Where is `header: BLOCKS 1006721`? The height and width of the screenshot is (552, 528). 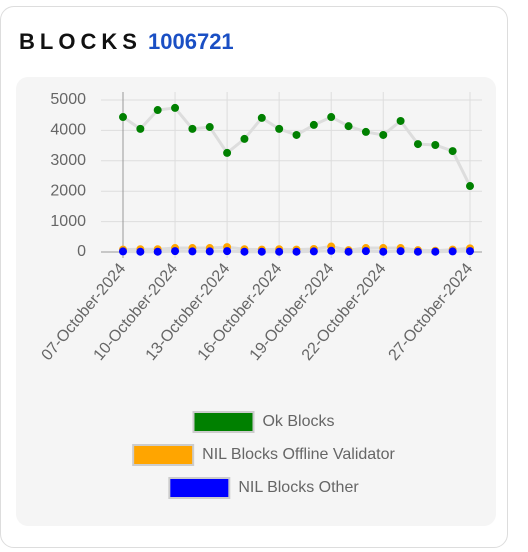 header: BLOCKS 1006721 is located at coordinates (126, 42).